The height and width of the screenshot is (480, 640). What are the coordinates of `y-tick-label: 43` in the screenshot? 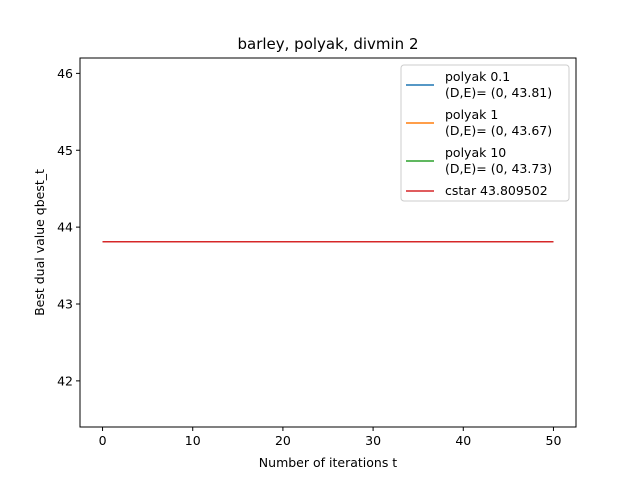 It's located at (65, 304).